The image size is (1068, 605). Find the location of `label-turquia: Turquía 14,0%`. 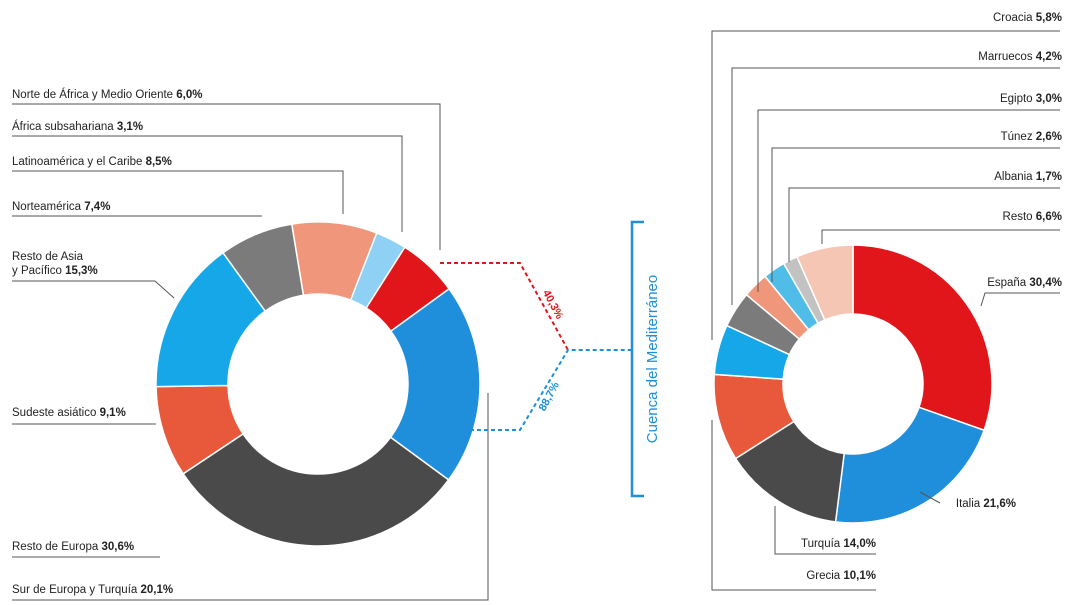

label-turquia: Turquía 14,0% is located at coordinates (838, 544).